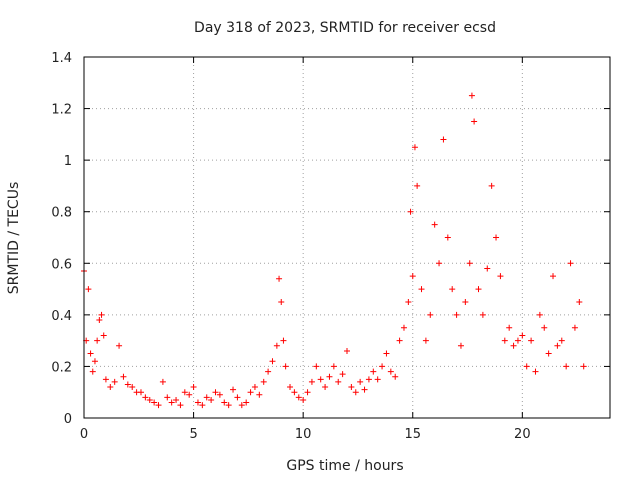  I want to click on y-tick-label: 1.2, so click(61, 110).